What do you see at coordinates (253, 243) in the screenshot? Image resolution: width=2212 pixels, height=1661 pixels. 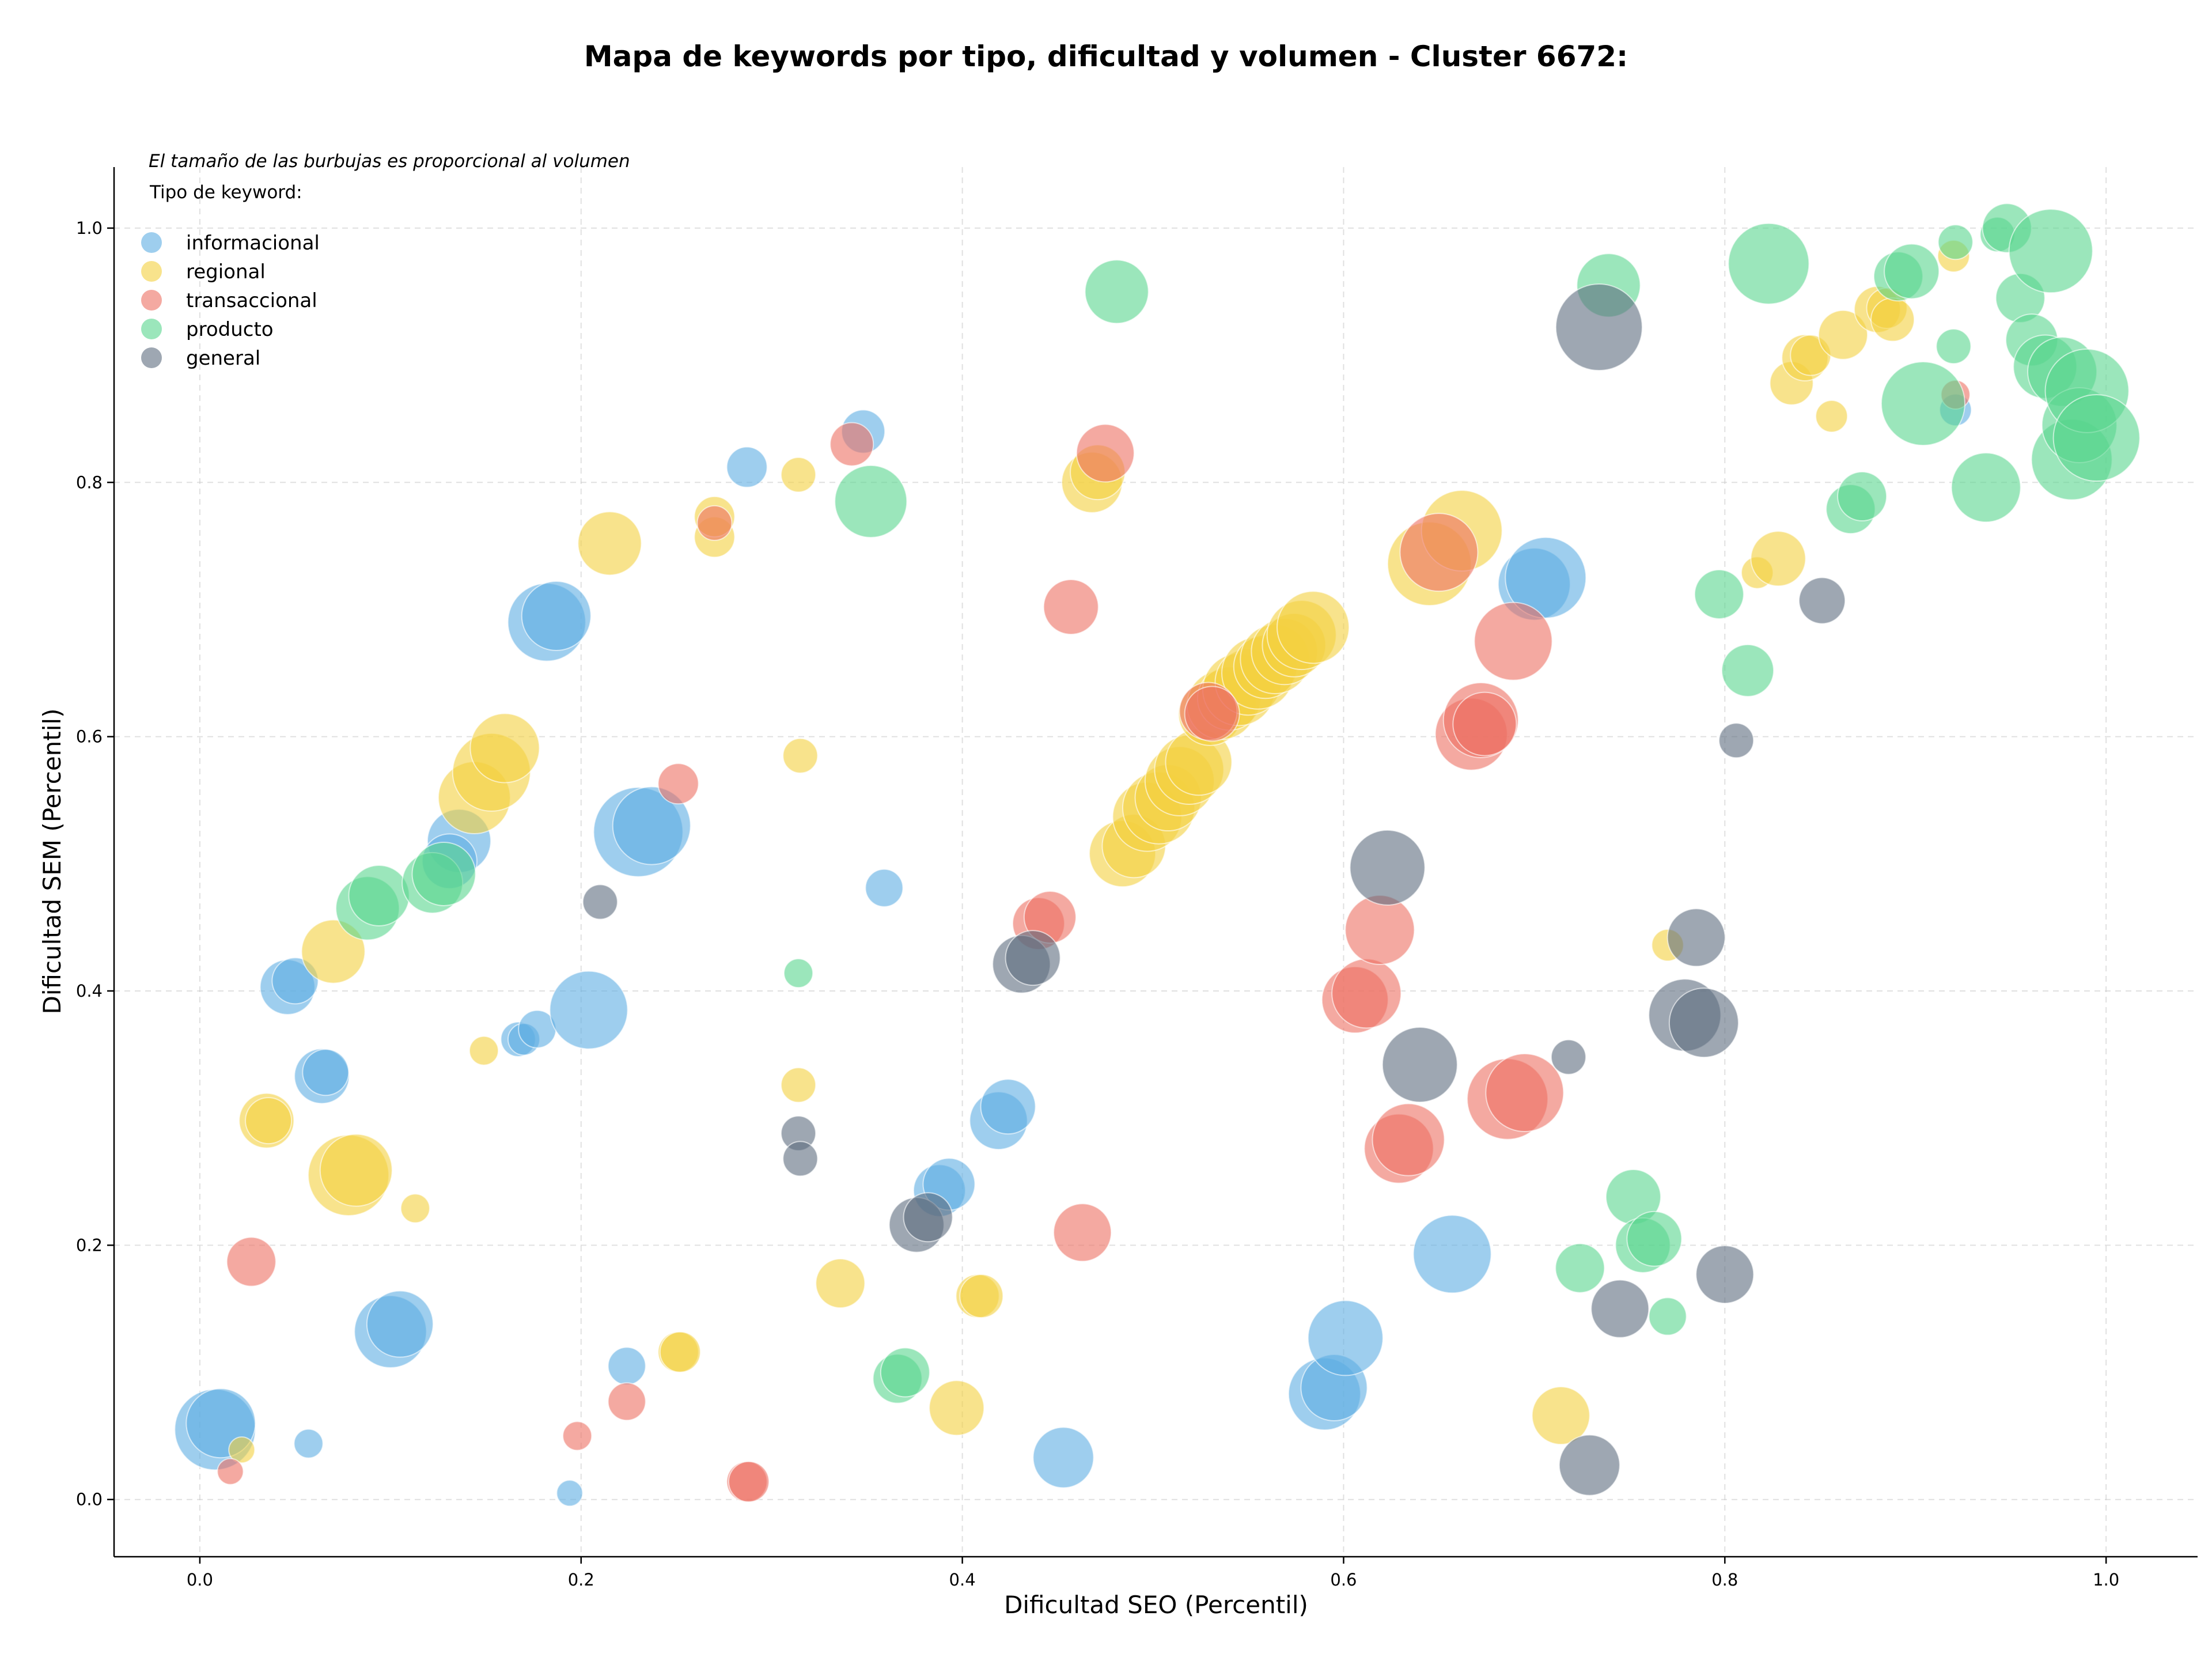 I see `legend-label: informacional` at bounding box center [253, 243].